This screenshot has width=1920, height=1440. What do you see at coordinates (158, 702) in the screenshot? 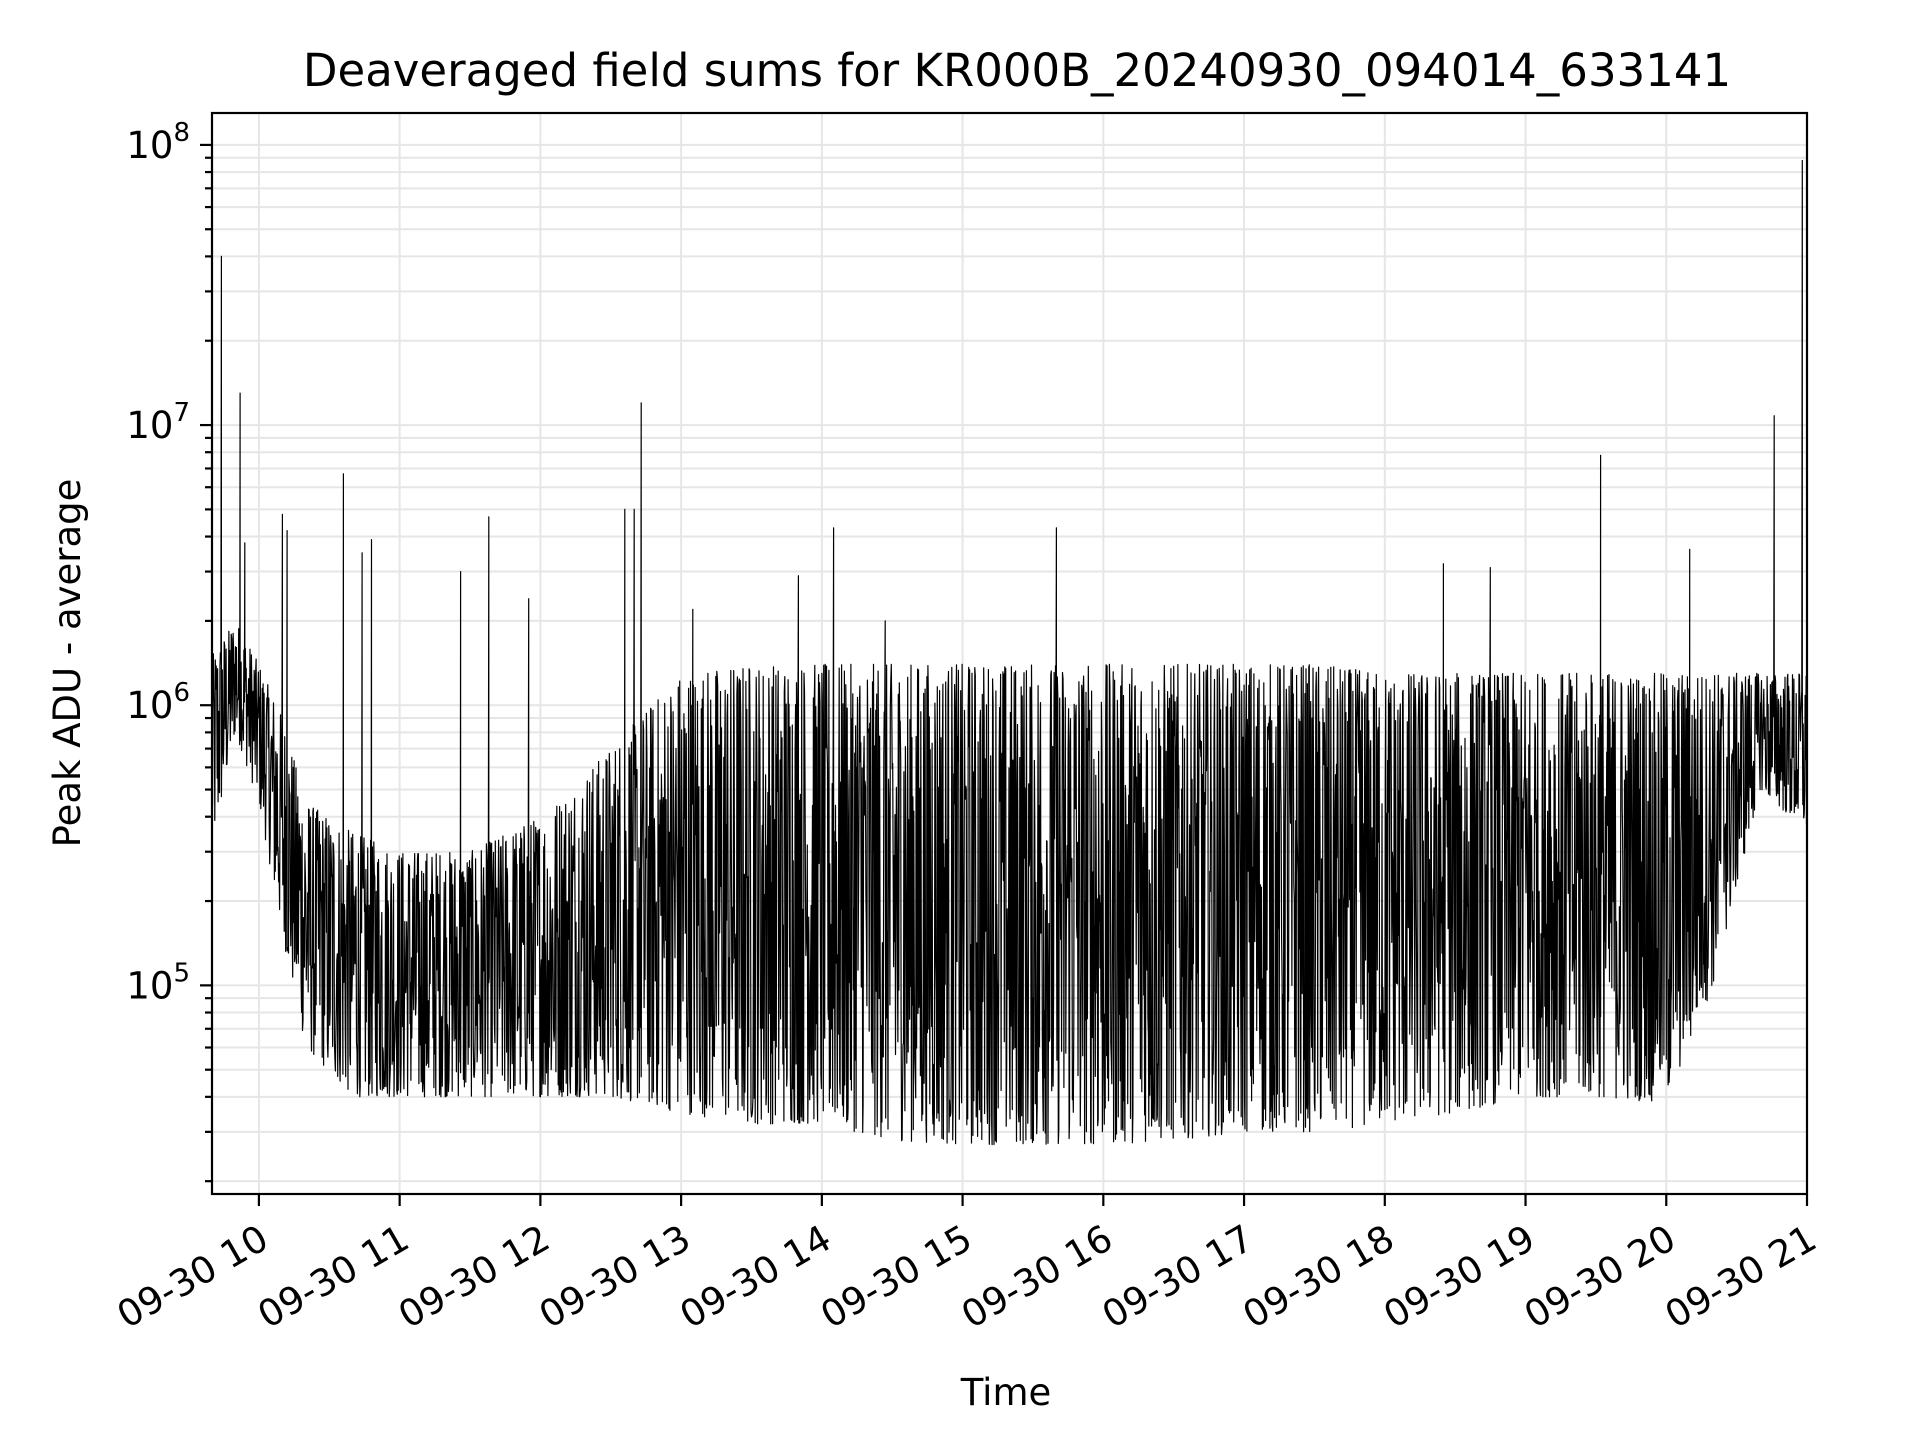
I see `y-tick-label: 10⁶` at bounding box center [158, 702].